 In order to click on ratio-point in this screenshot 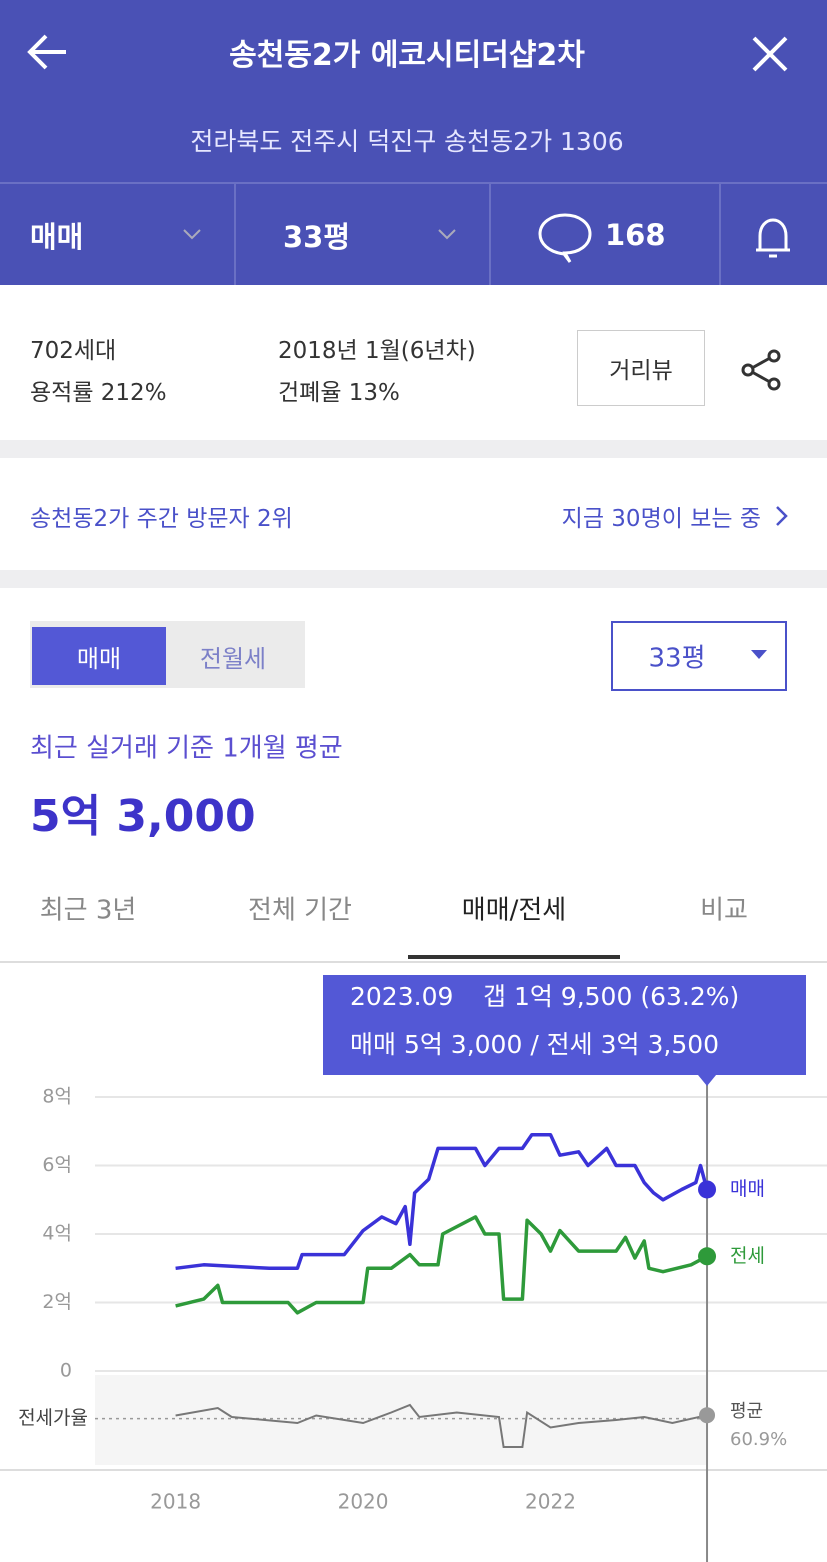, I will do `click(707, 1415)`.